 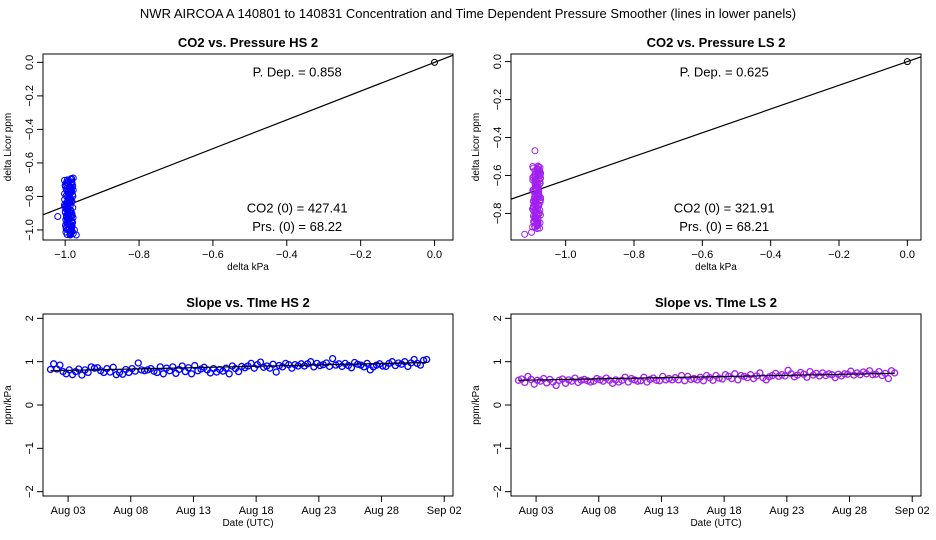 What do you see at coordinates (566, 255) in the screenshot?
I see `x-tick-label: −1.0` at bounding box center [566, 255].